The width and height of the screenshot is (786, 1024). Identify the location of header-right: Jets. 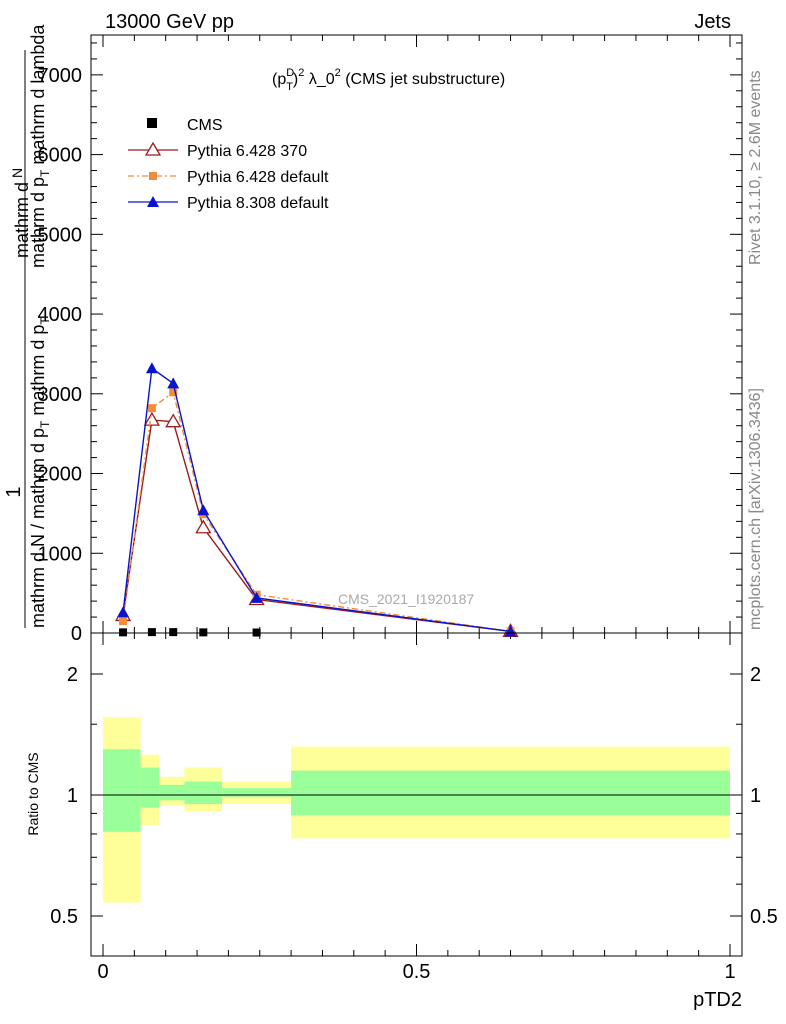
(712, 22).